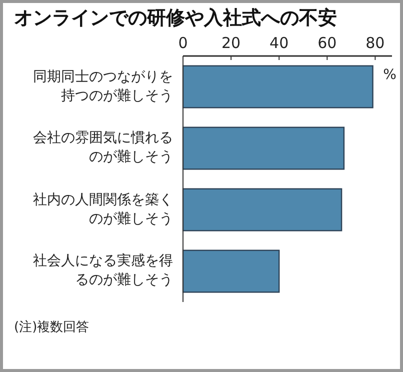 The width and height of the screenshot is (403, 372). Describe the element at coordinates (183, 43) in the screenshot. I see `x-tick-label: 0` at that location.